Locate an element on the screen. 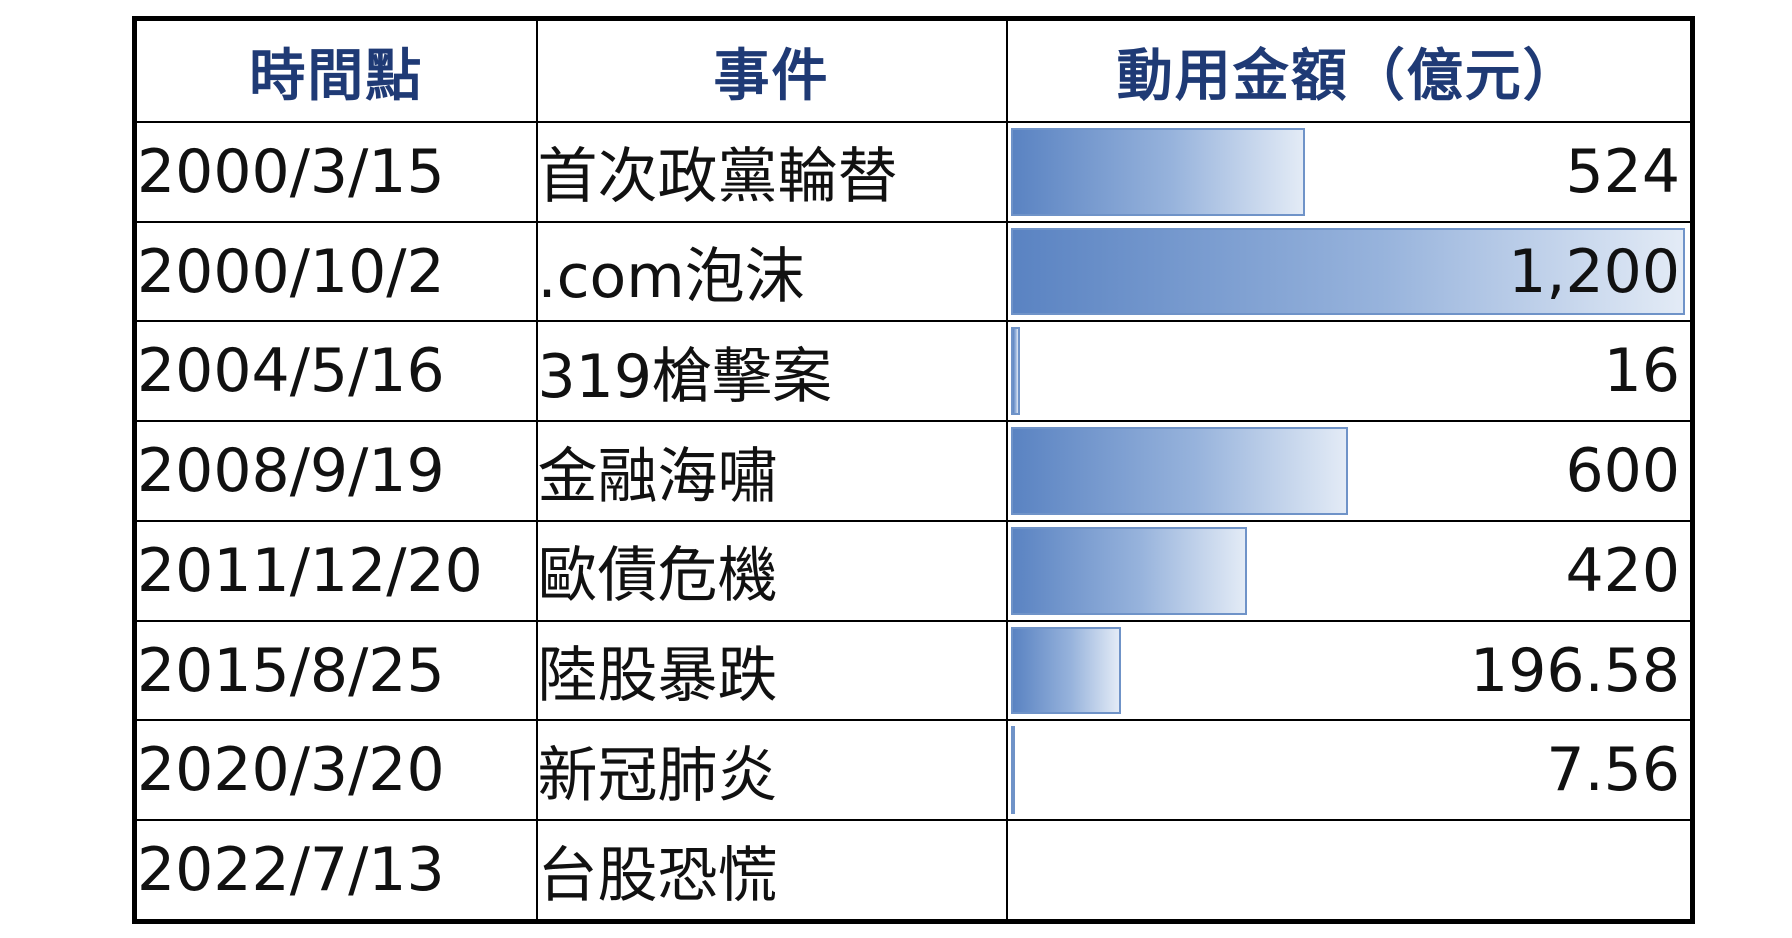 This screenshot has height=938, width=1792. header-event: 事件 is located at coordinates (771, 70).